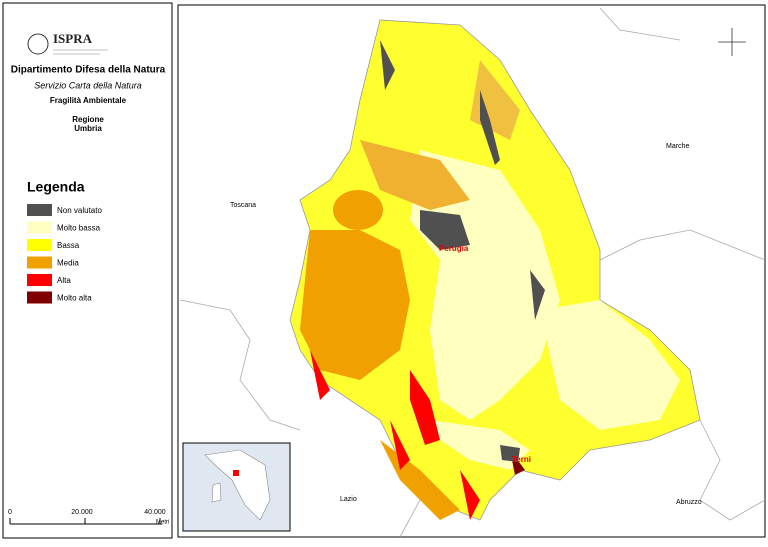 This screenshot has width=768, height=547. Describe the element at coordinates (68, 245) in the screenshot. I see `legend-label: Bassa` at that location.